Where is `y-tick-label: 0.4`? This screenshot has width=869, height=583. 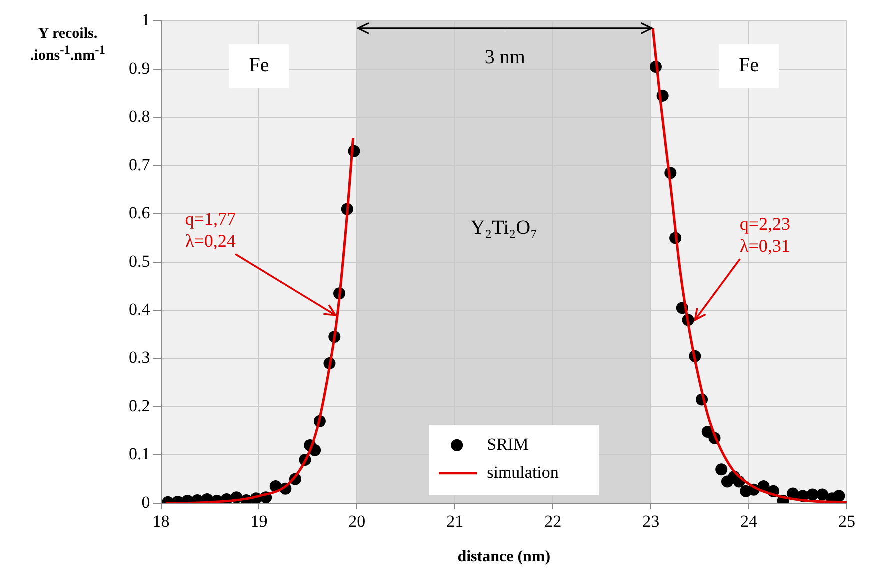
y-tick-label: 0.4 is located at coordinates (140, 309).